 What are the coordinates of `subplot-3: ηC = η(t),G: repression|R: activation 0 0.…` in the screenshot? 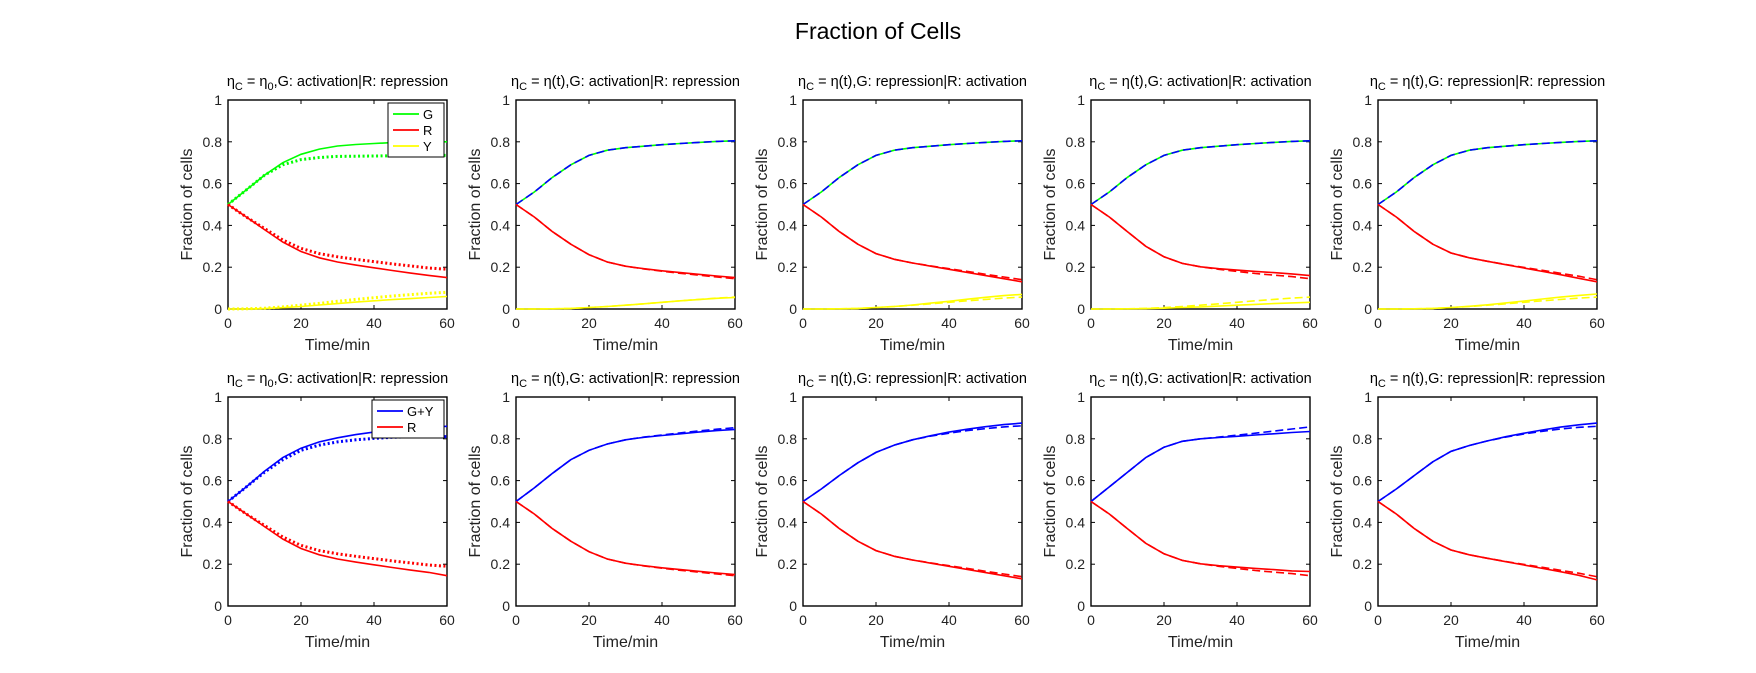 It's located at (892, 214).